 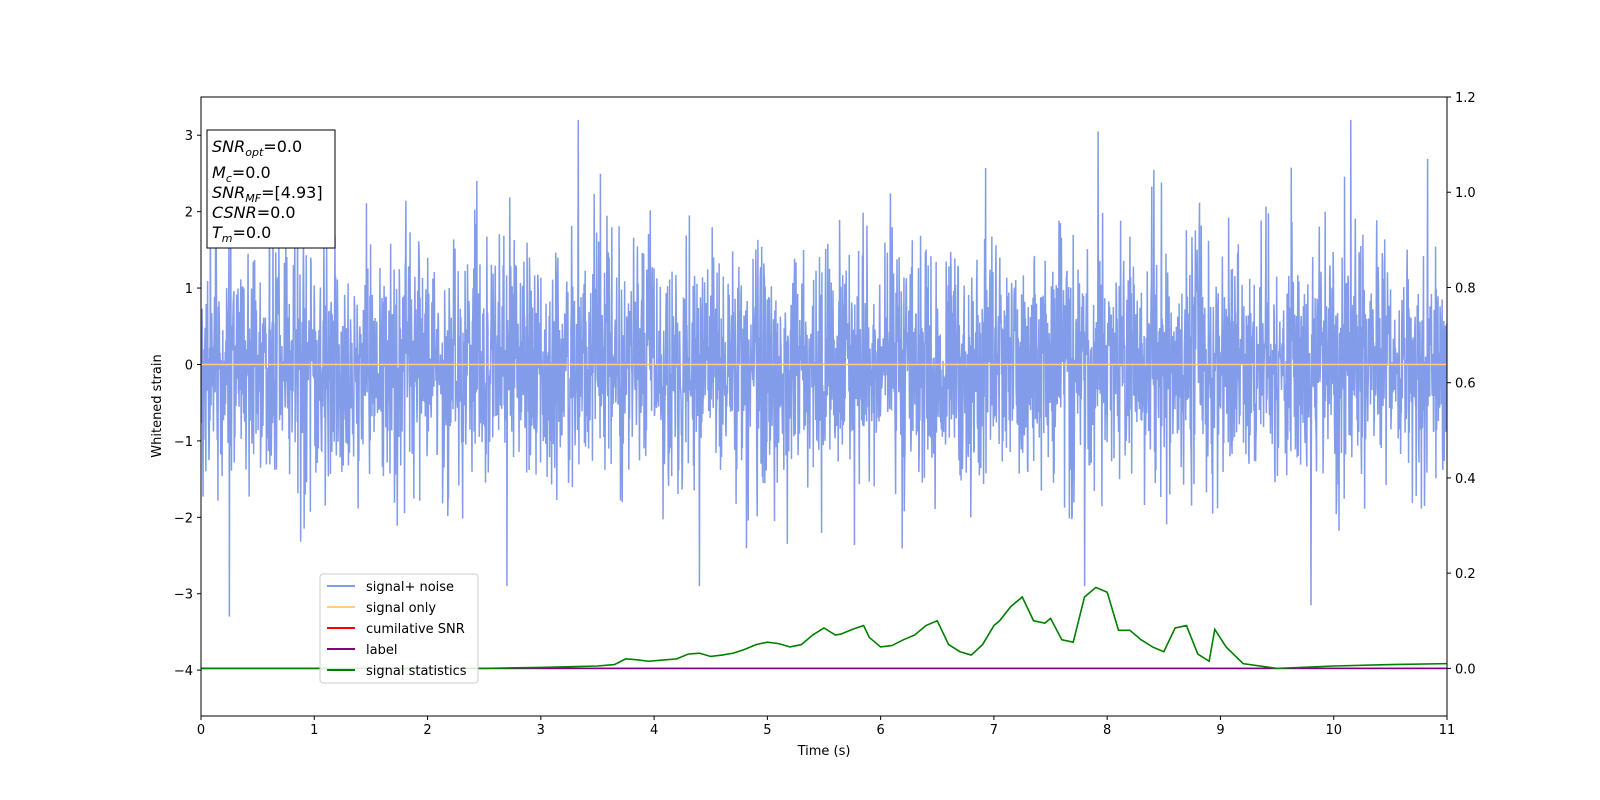 I want to click on x-axis-label: Time (s), so click(x=824, y=751).